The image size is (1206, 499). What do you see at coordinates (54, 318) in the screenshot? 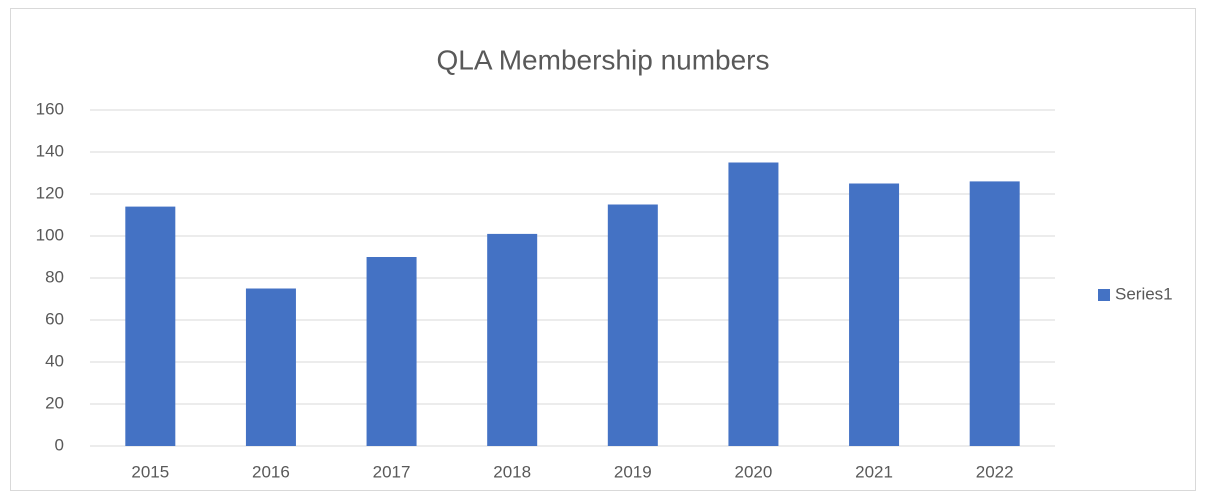
I see `y-tick-label: 60` at bounding box center [54, 318].